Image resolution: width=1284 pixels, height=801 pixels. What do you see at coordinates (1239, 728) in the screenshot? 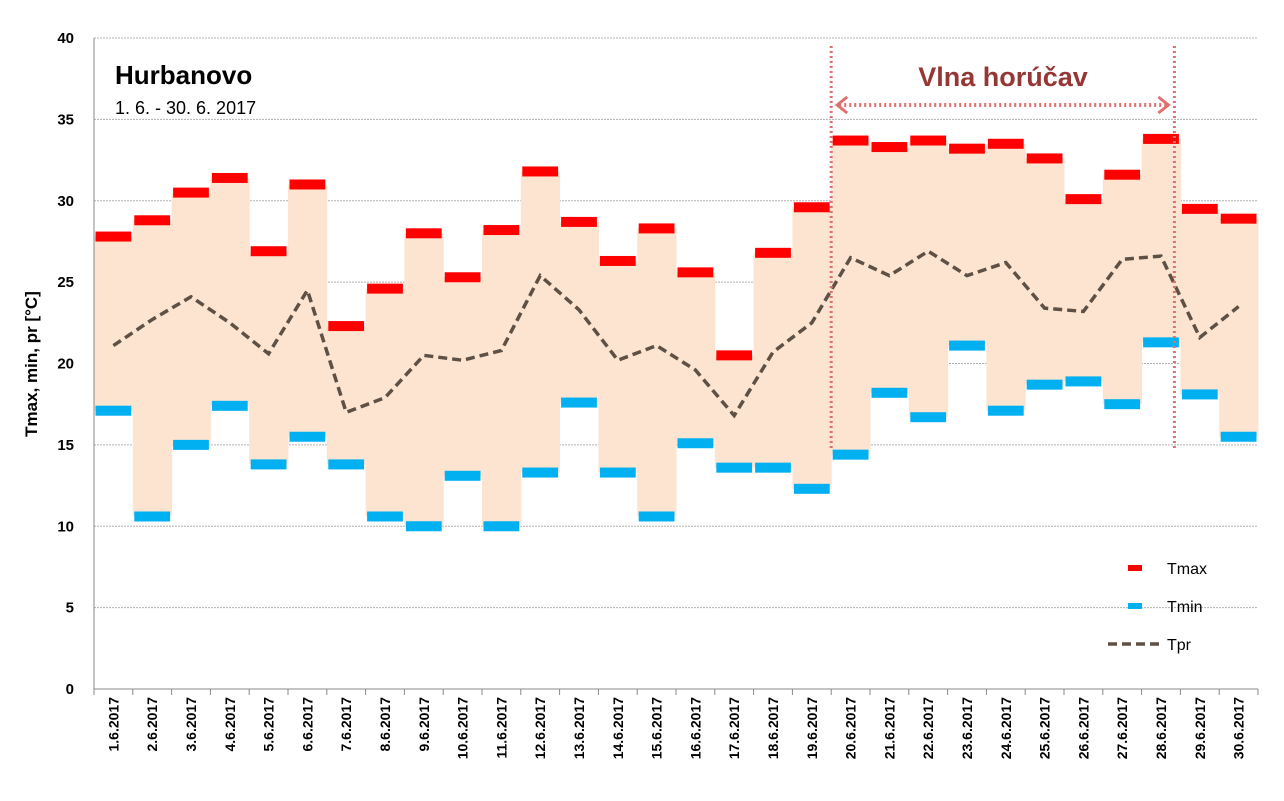
I see `x-tick-label: 30.6.2017` at bounding box center [1239, 728].